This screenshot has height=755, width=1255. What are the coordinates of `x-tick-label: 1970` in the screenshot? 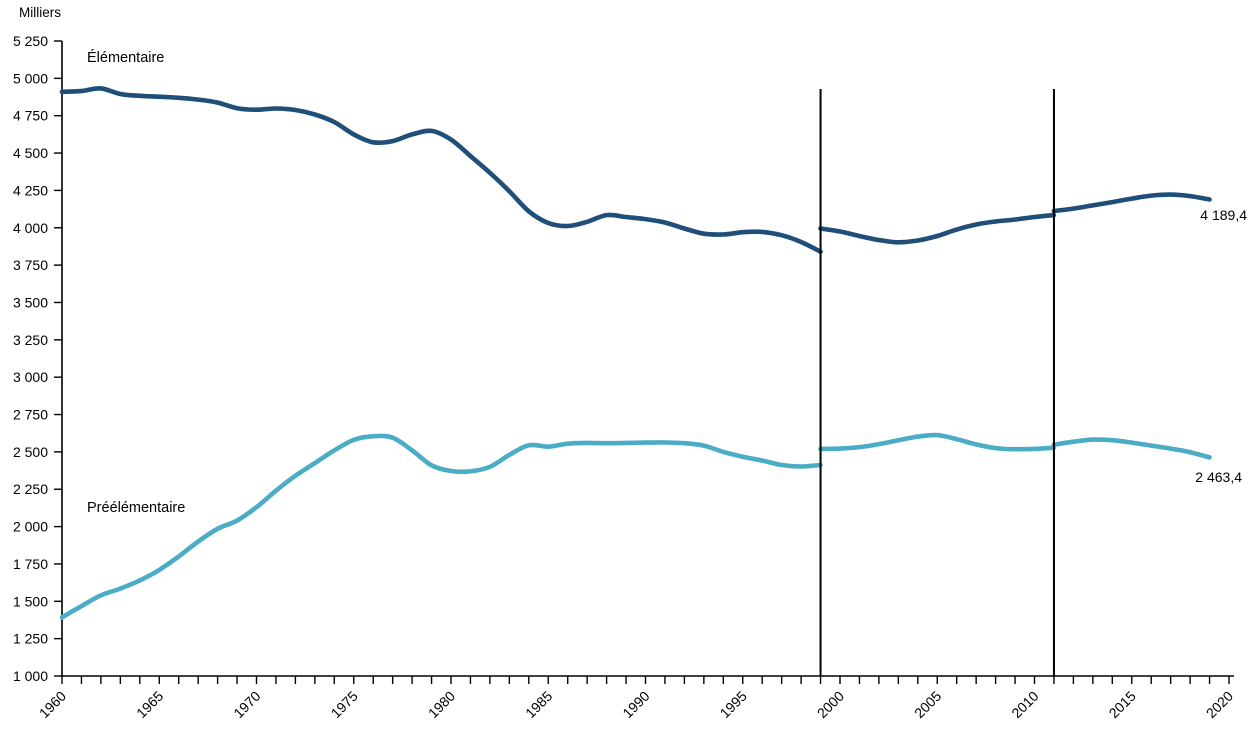 It's located at (246, 704).